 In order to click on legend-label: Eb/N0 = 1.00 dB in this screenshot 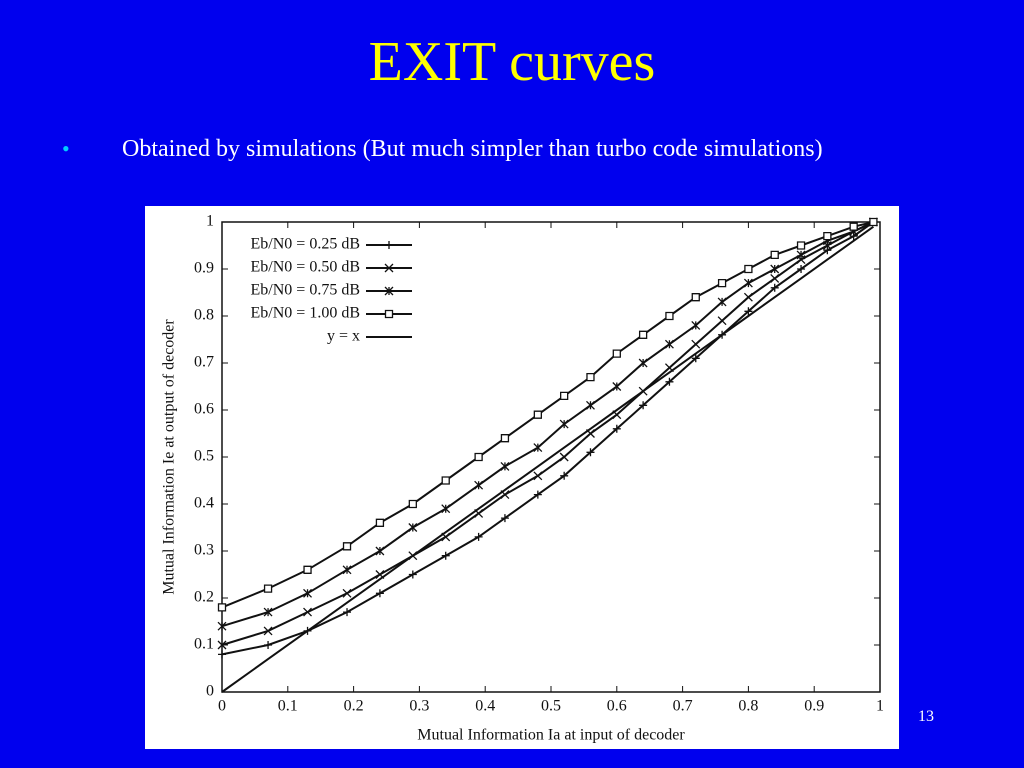, I will do `click(305, 313)`.